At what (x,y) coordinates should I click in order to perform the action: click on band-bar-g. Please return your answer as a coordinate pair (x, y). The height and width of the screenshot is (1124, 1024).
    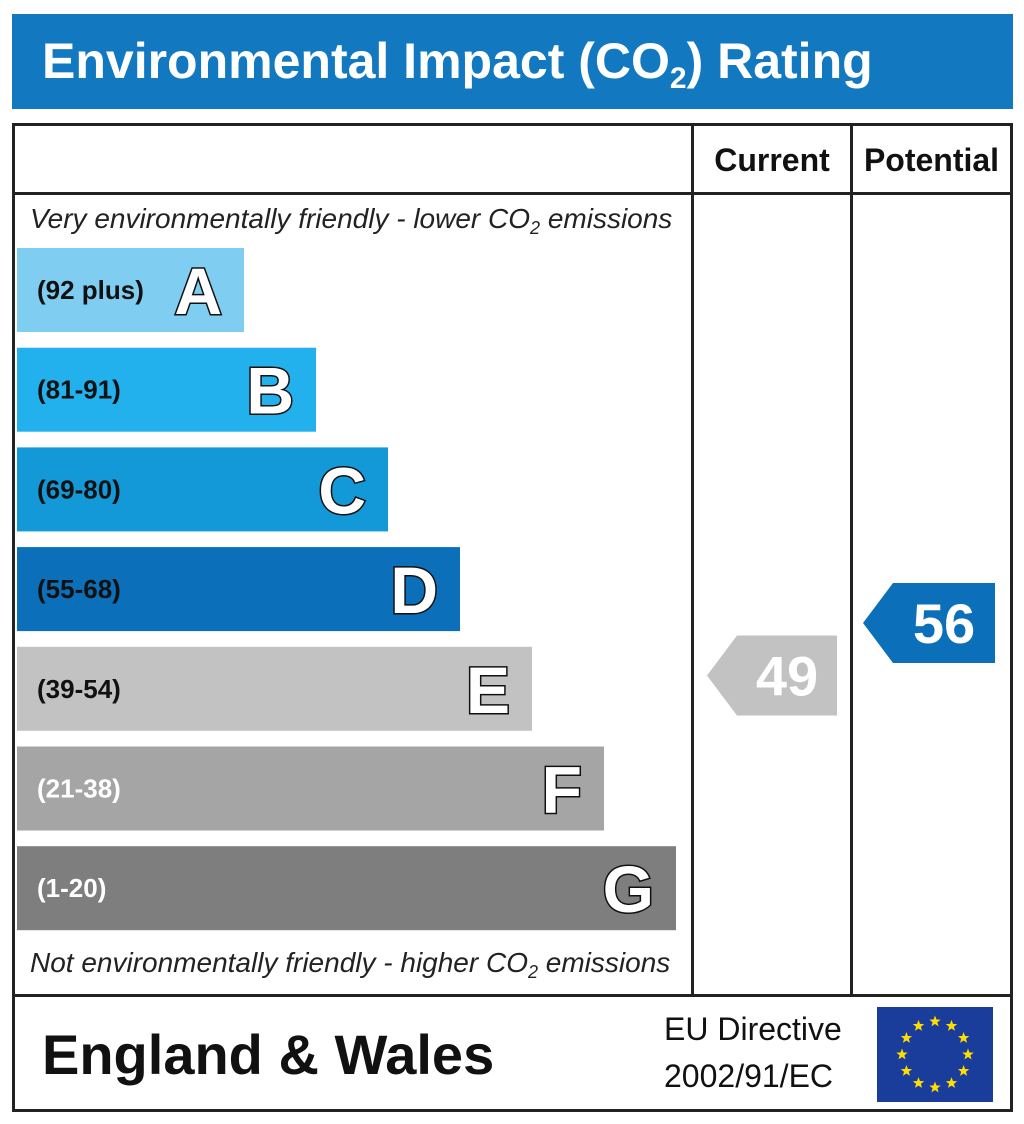
    Looking at the image, I should click on (346, 888).